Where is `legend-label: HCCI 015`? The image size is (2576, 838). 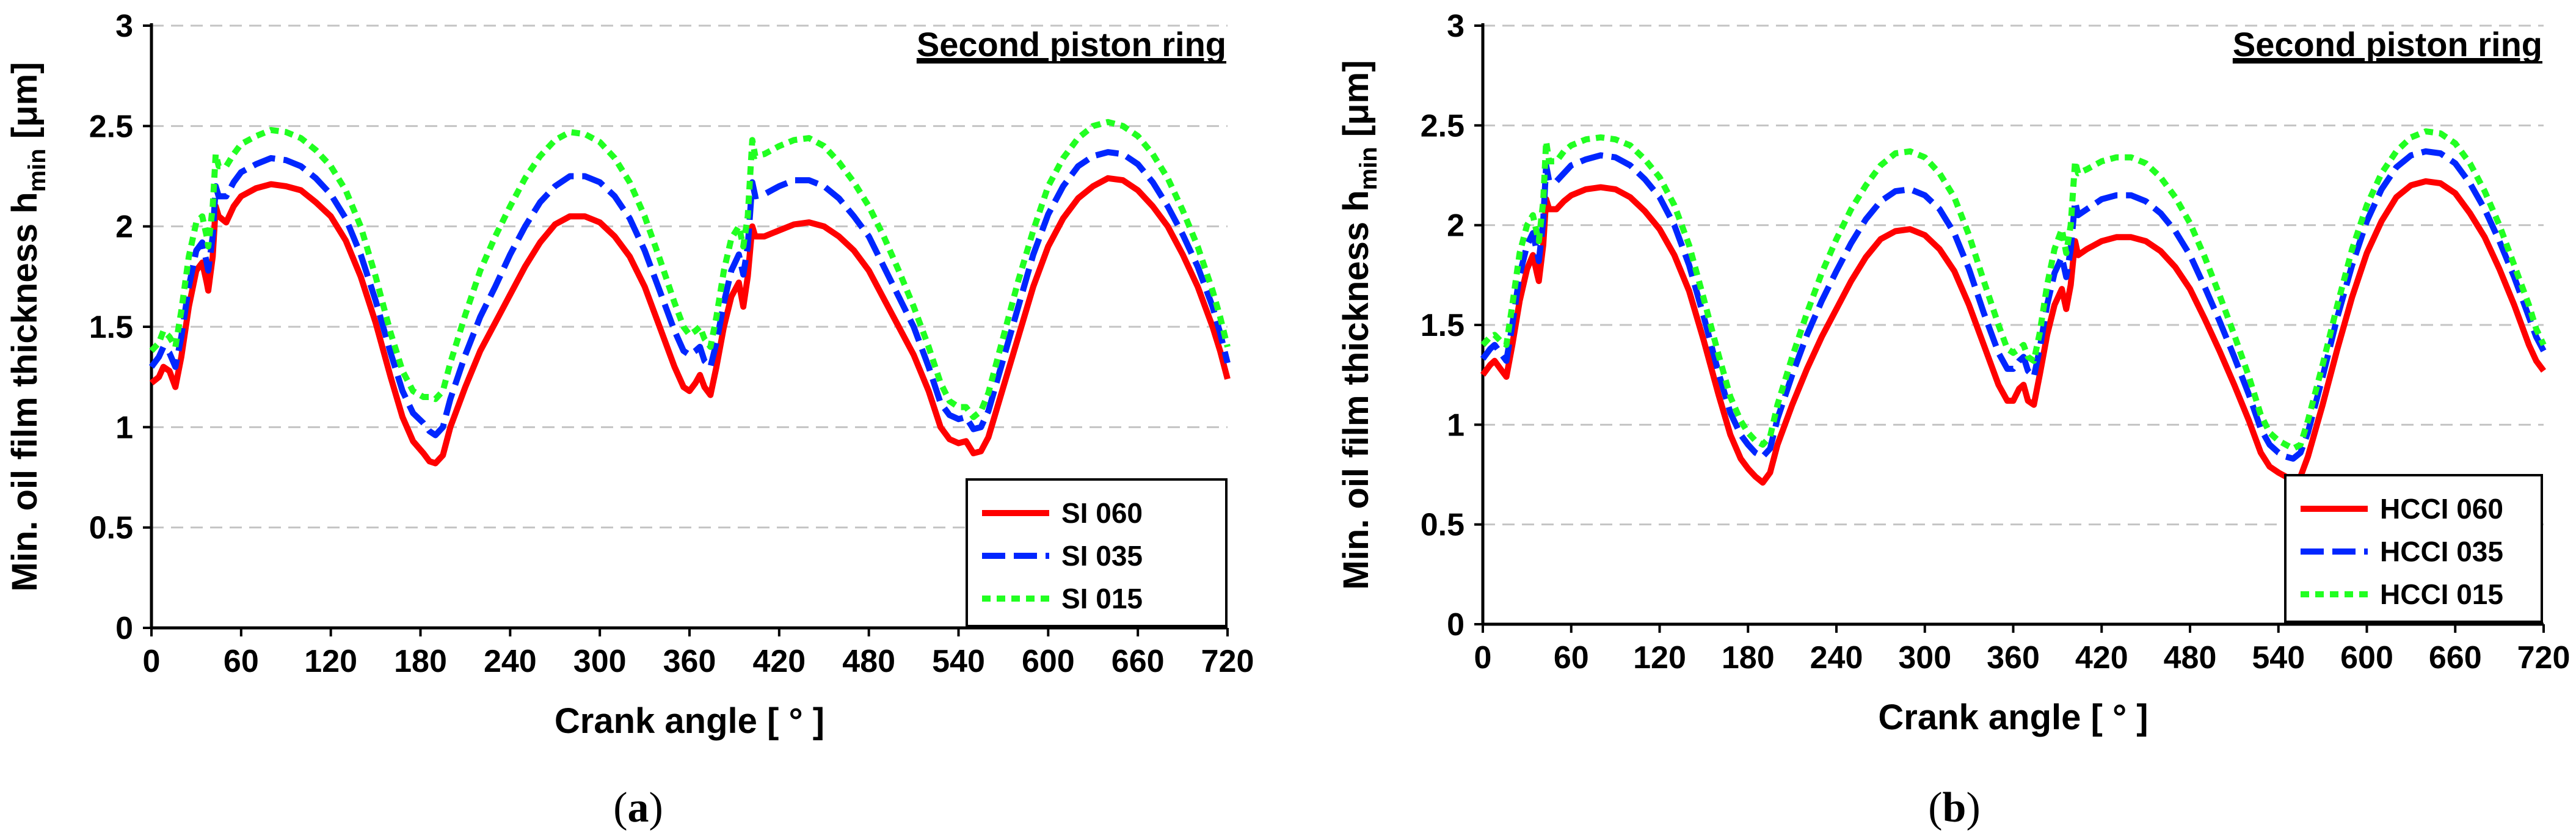
legend-label: HCCI 015 is located at coordinates (2441, 594).